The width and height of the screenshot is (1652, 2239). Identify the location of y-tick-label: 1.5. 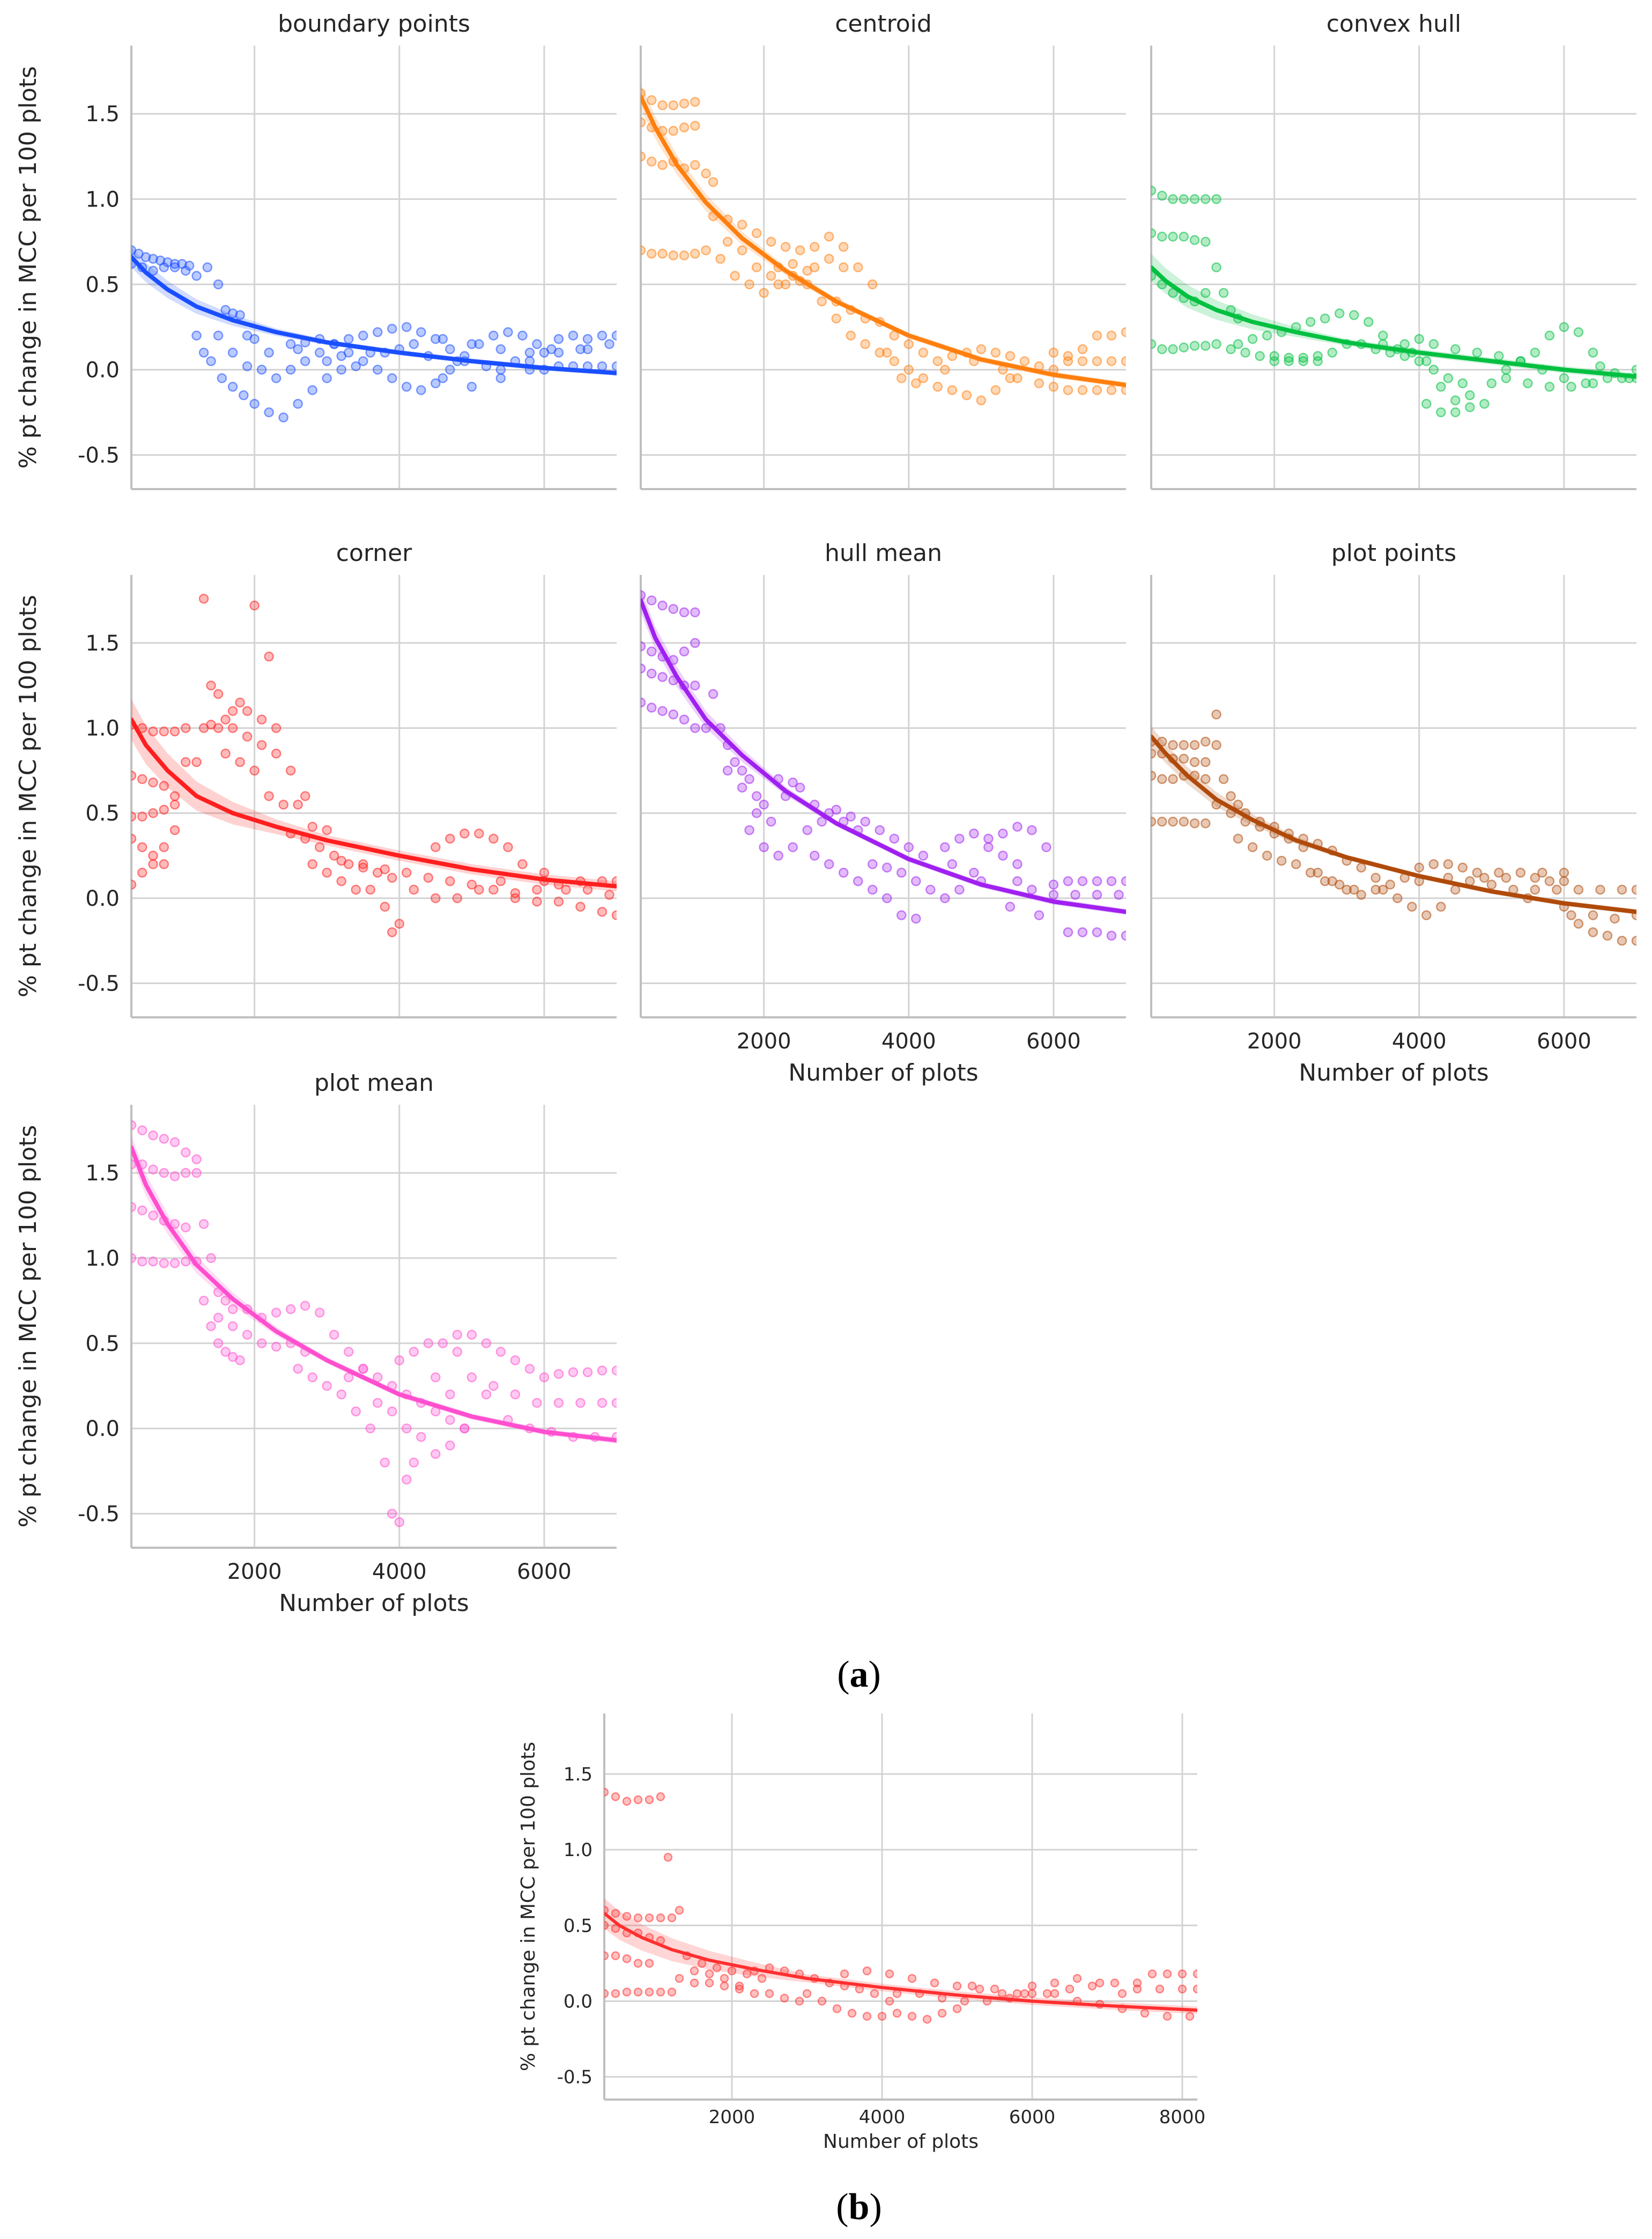
(578, 1774).